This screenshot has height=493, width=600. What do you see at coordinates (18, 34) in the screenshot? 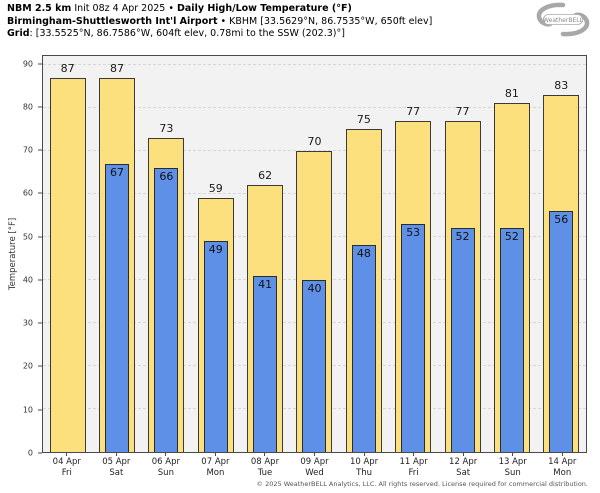
I see `header-grid-label: Grid` at bounding box center [18, 34].